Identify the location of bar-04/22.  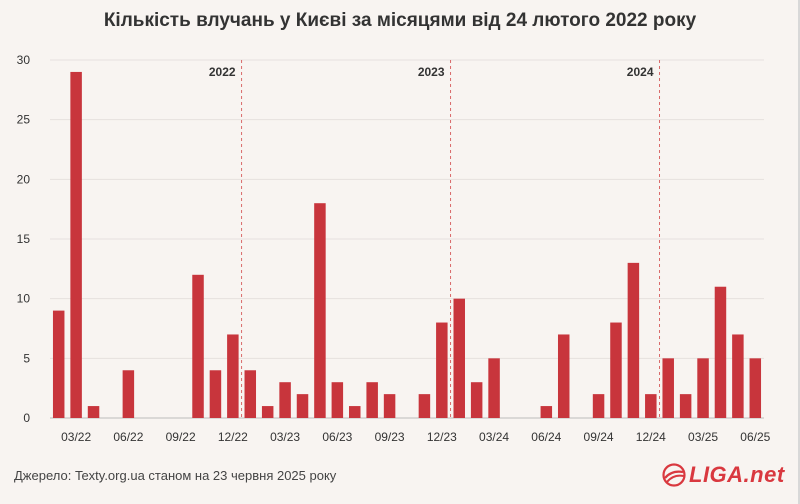
(93, 412).